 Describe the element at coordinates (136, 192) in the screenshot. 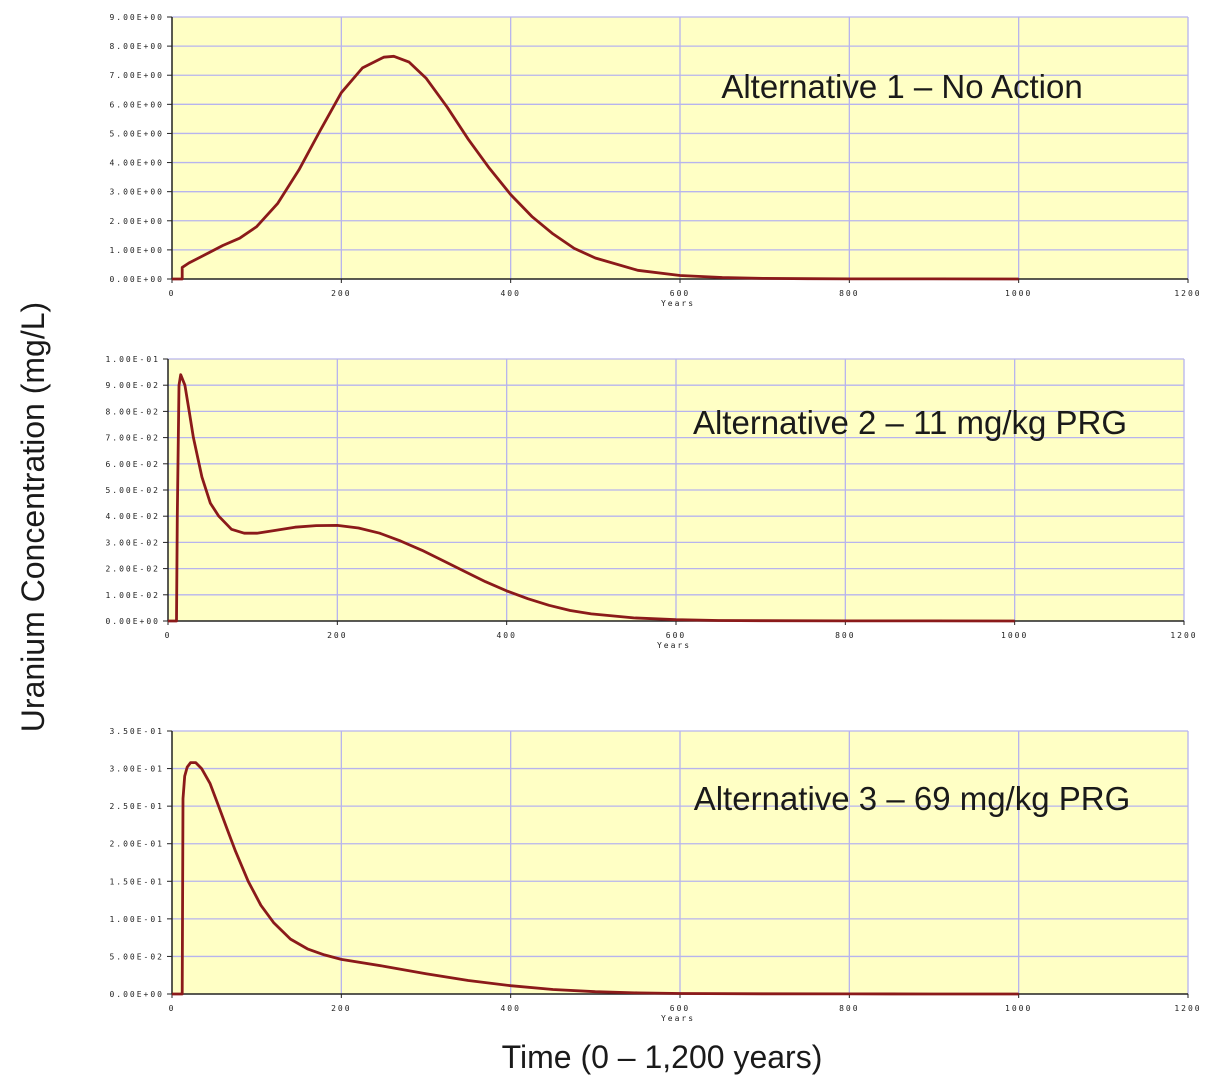

I see `y-tick-label: 3.00E+00` at that location.